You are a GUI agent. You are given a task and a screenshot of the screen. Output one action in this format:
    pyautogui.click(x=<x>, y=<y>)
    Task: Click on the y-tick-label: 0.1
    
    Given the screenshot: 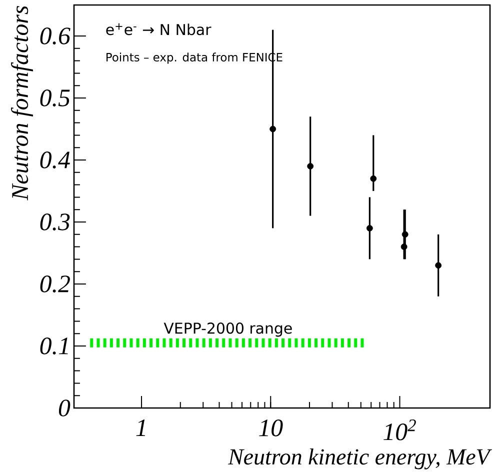 What is the action you would take?
    pyautogui.click(x=54, y=346)
    